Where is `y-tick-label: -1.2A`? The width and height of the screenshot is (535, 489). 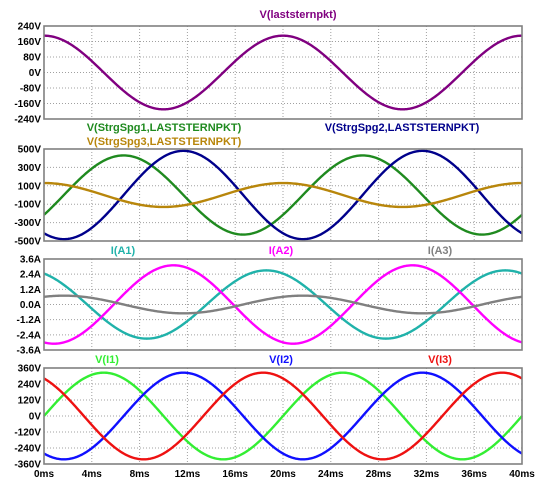 y-tick-label: -1.2A is located at coordinates (29, 320).